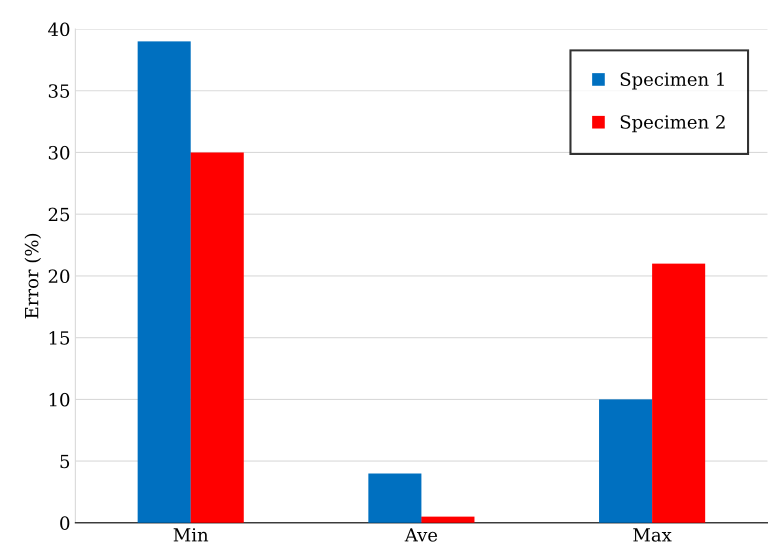 This screenshot has height=558, width=769. Describe the element at coordinates (59, 29) in the screenshot. I see `y-tick-label: 40` at that location.